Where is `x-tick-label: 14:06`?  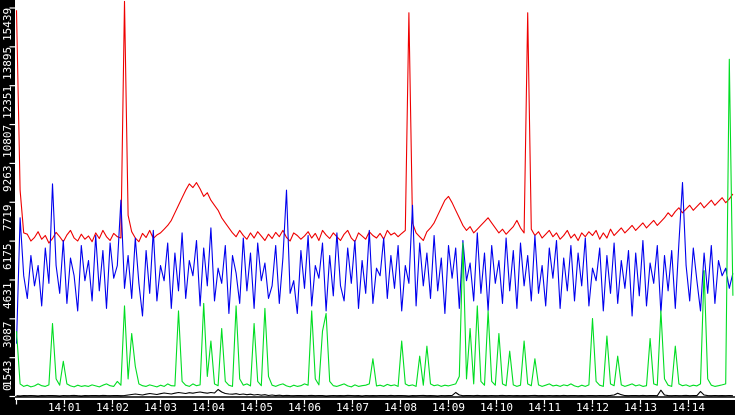
x-tick-label: 14:06 is located at coordinates (304, 407).